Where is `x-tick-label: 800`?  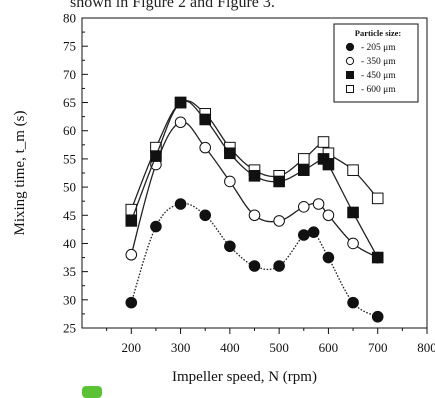
x-tick-label: 800 is located at coordinates (426, 347).